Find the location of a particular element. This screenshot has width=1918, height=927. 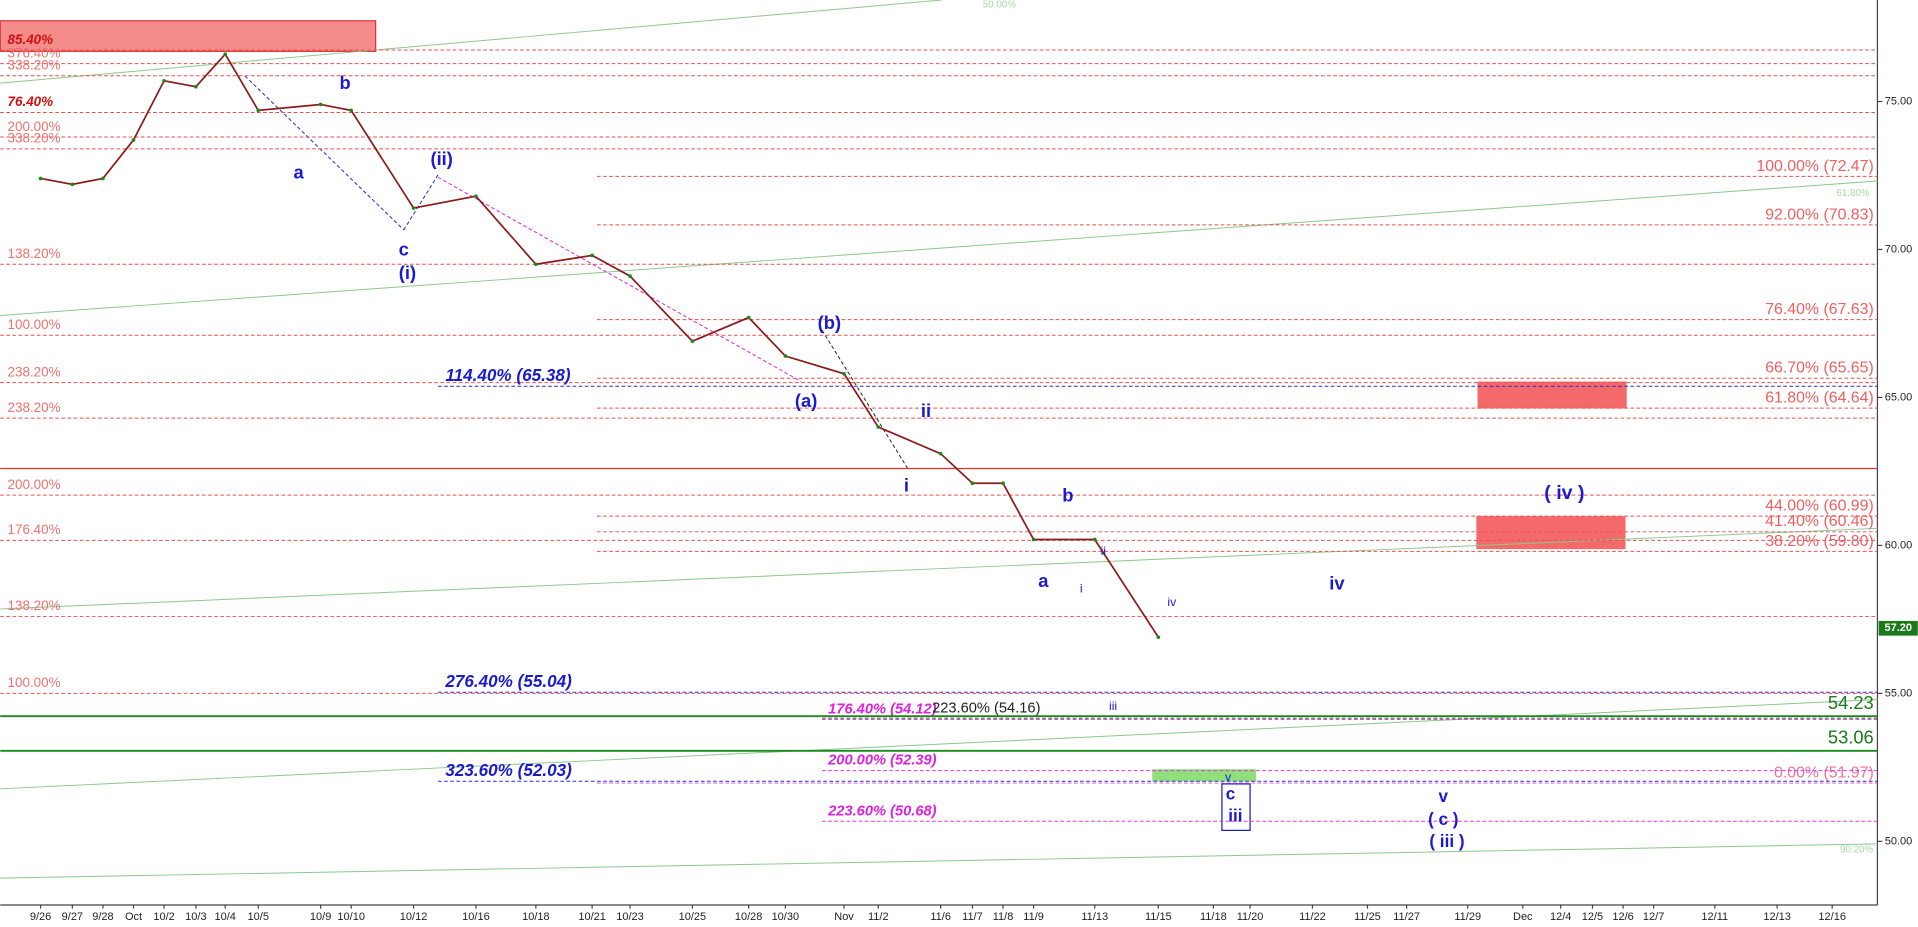

support-box is located at coordinates (1204, 775).